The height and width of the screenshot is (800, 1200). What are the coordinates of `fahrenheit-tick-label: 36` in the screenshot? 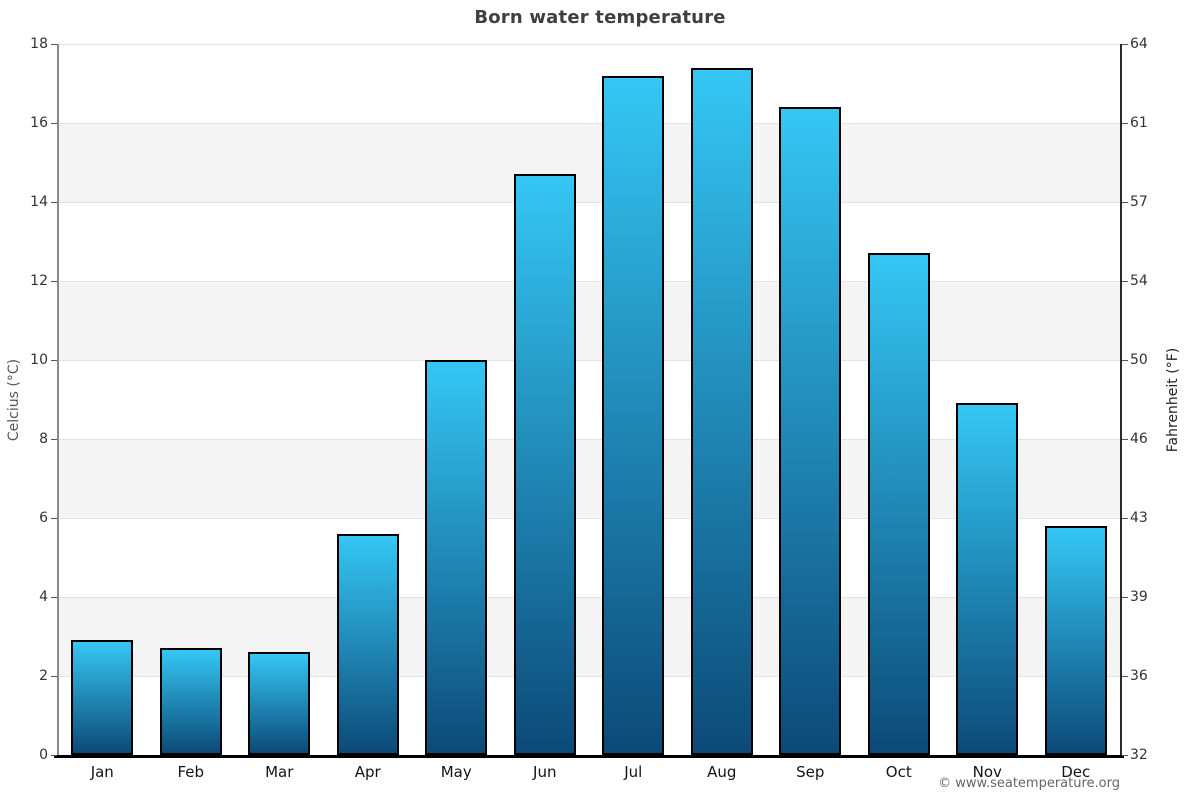 It's located at (1139, 676).